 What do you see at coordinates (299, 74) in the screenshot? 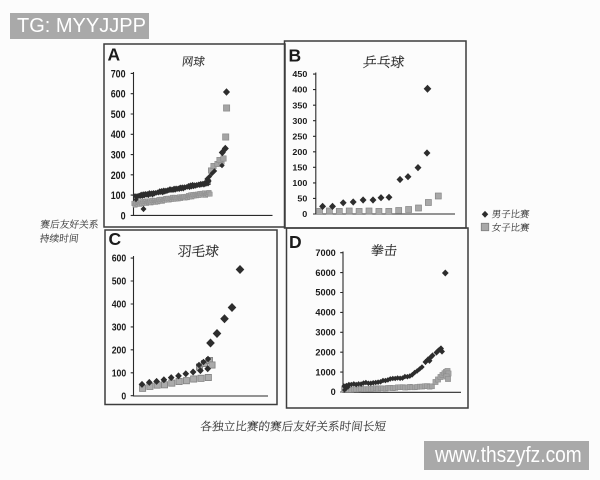
I see `svg-text: 450` at bounding box center [299, 74].